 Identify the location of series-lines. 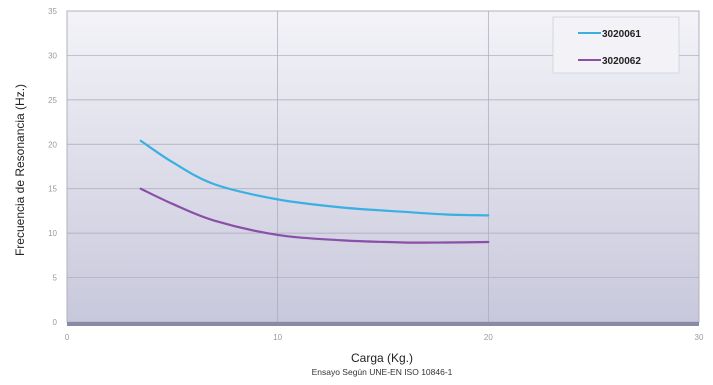
(314, 191).